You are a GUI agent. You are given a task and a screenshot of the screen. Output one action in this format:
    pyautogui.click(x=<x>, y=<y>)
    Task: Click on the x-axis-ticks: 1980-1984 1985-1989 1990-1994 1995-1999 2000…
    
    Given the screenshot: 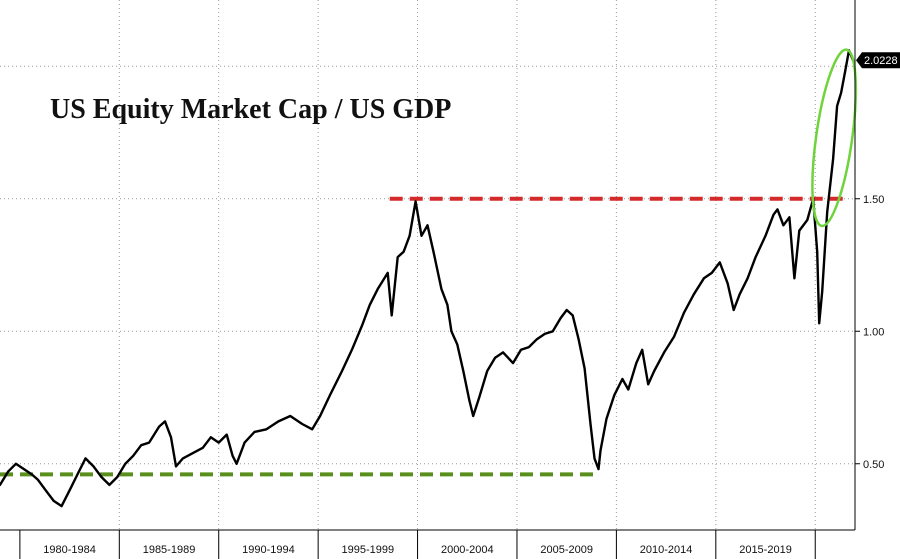 What is the action you would take?
    pyautogui.click(x=417, y=544)
    